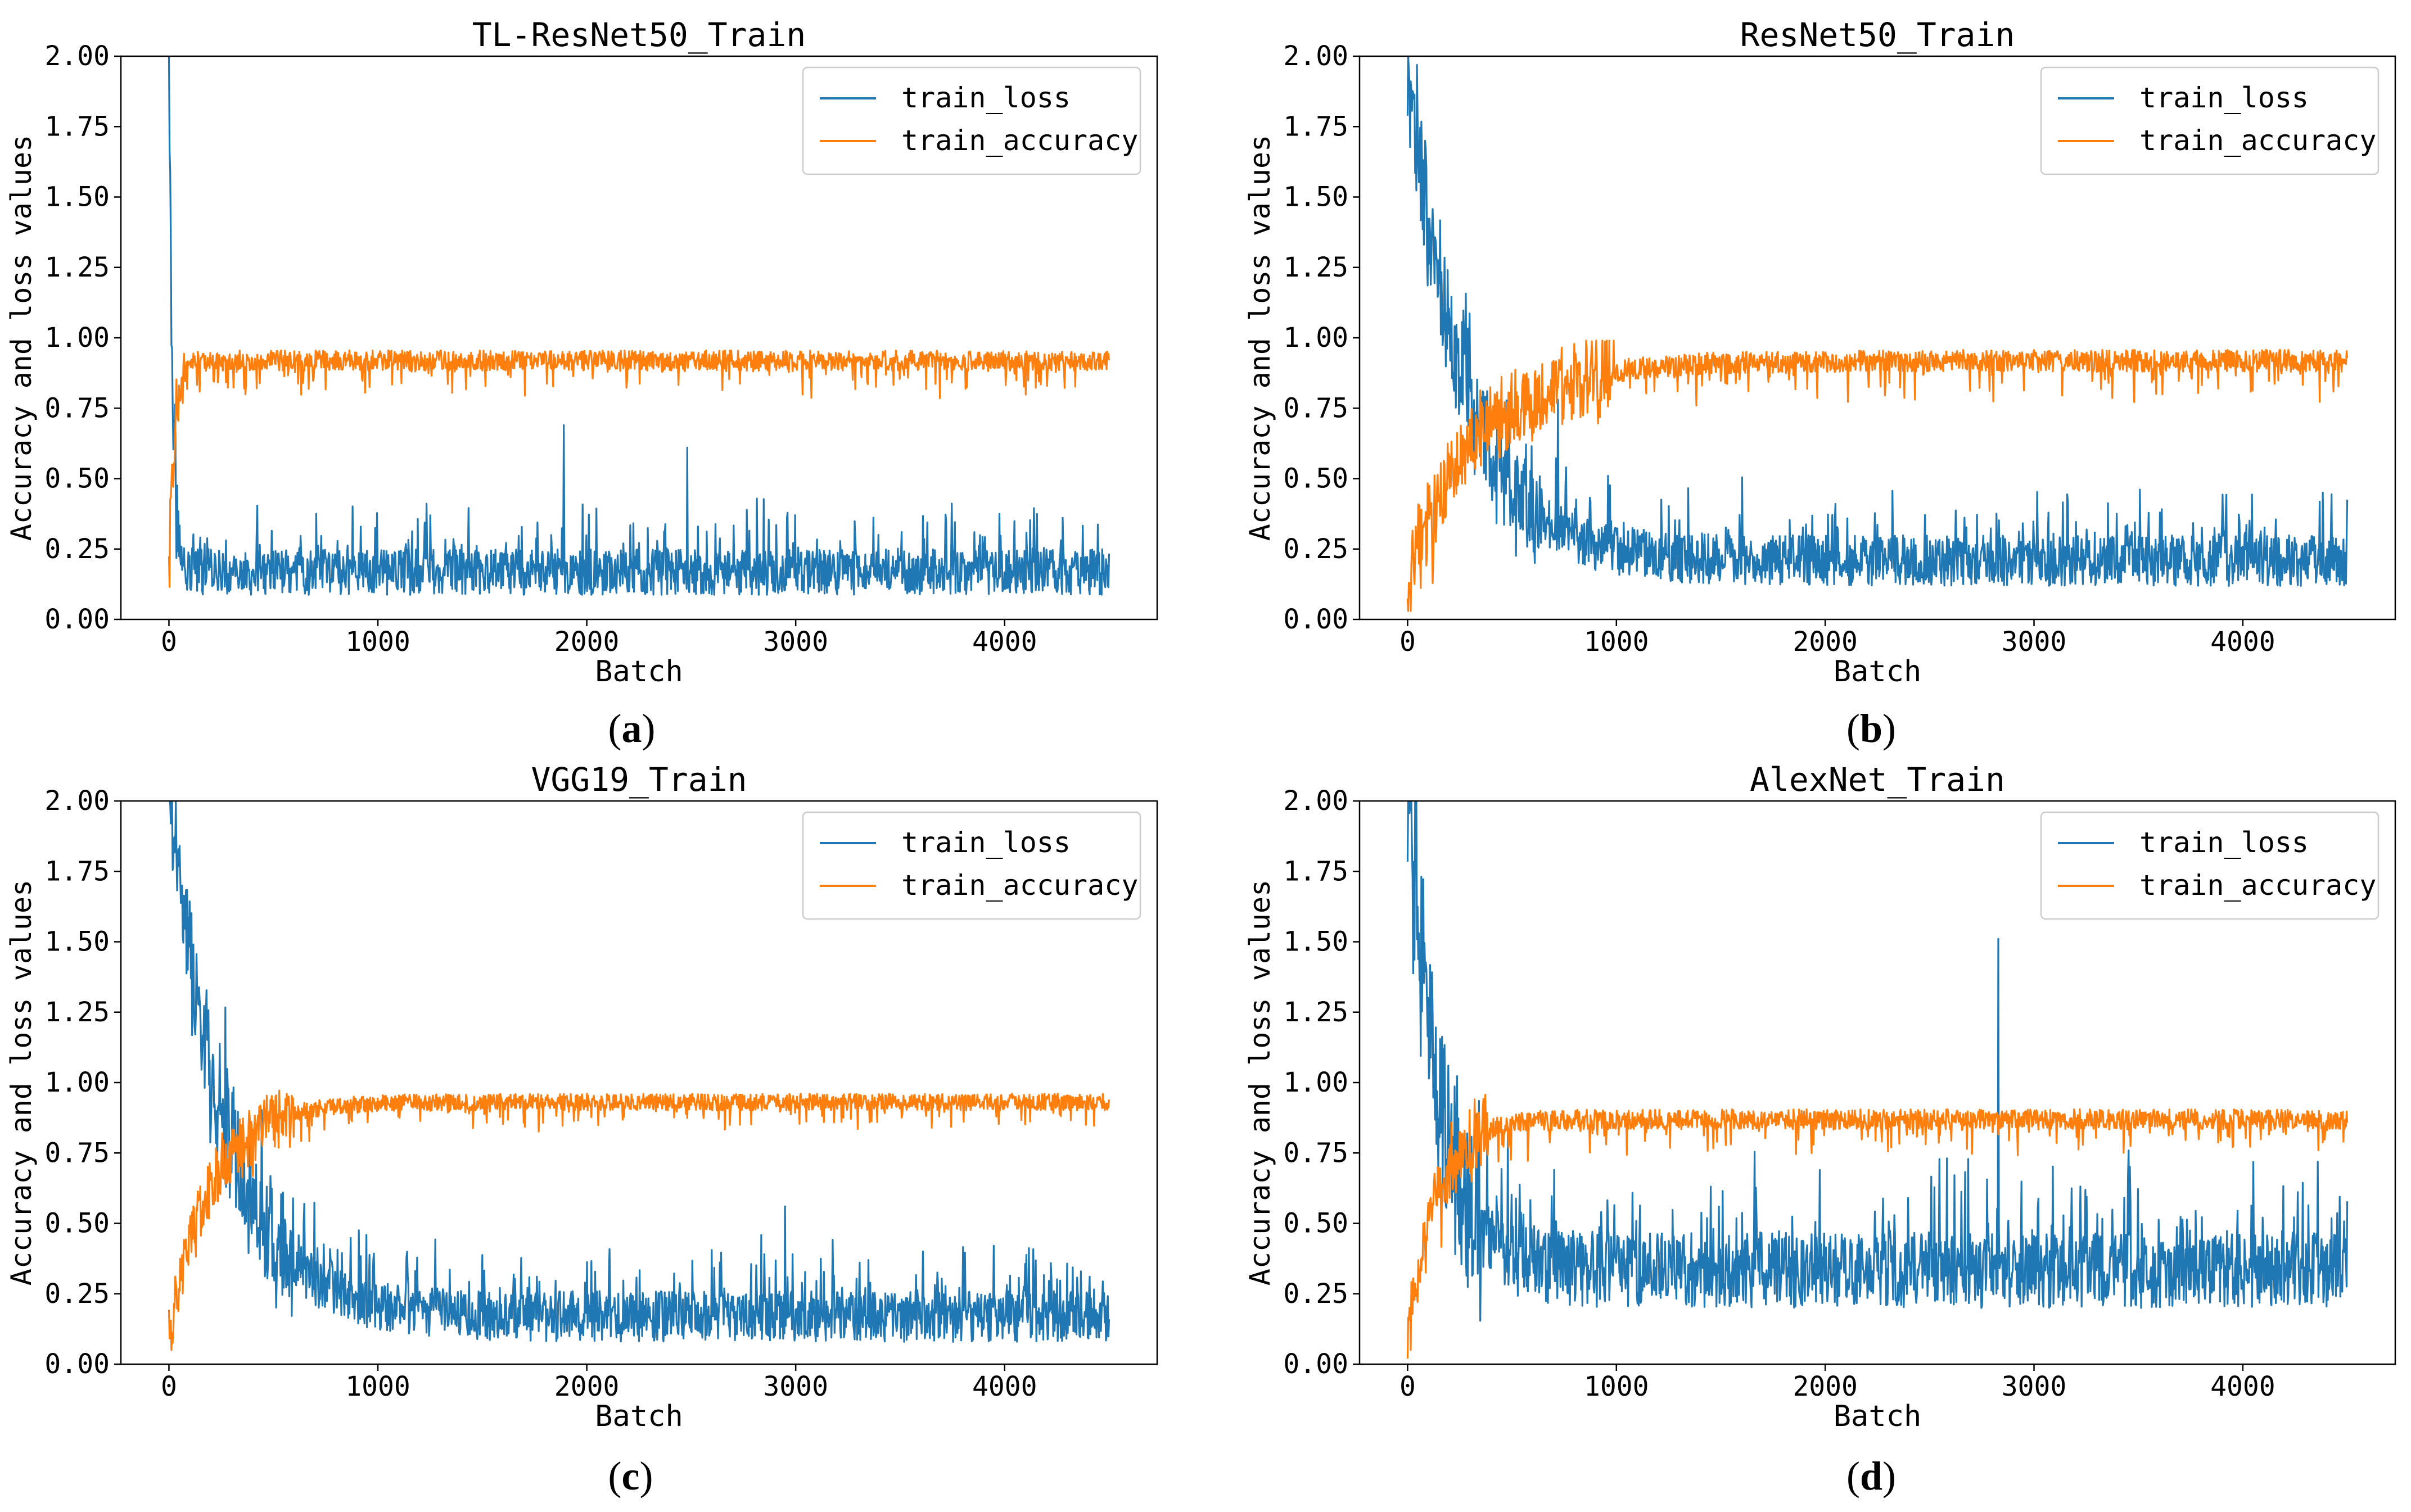  I want to click on caption-letter: b, so click(1871, 728).